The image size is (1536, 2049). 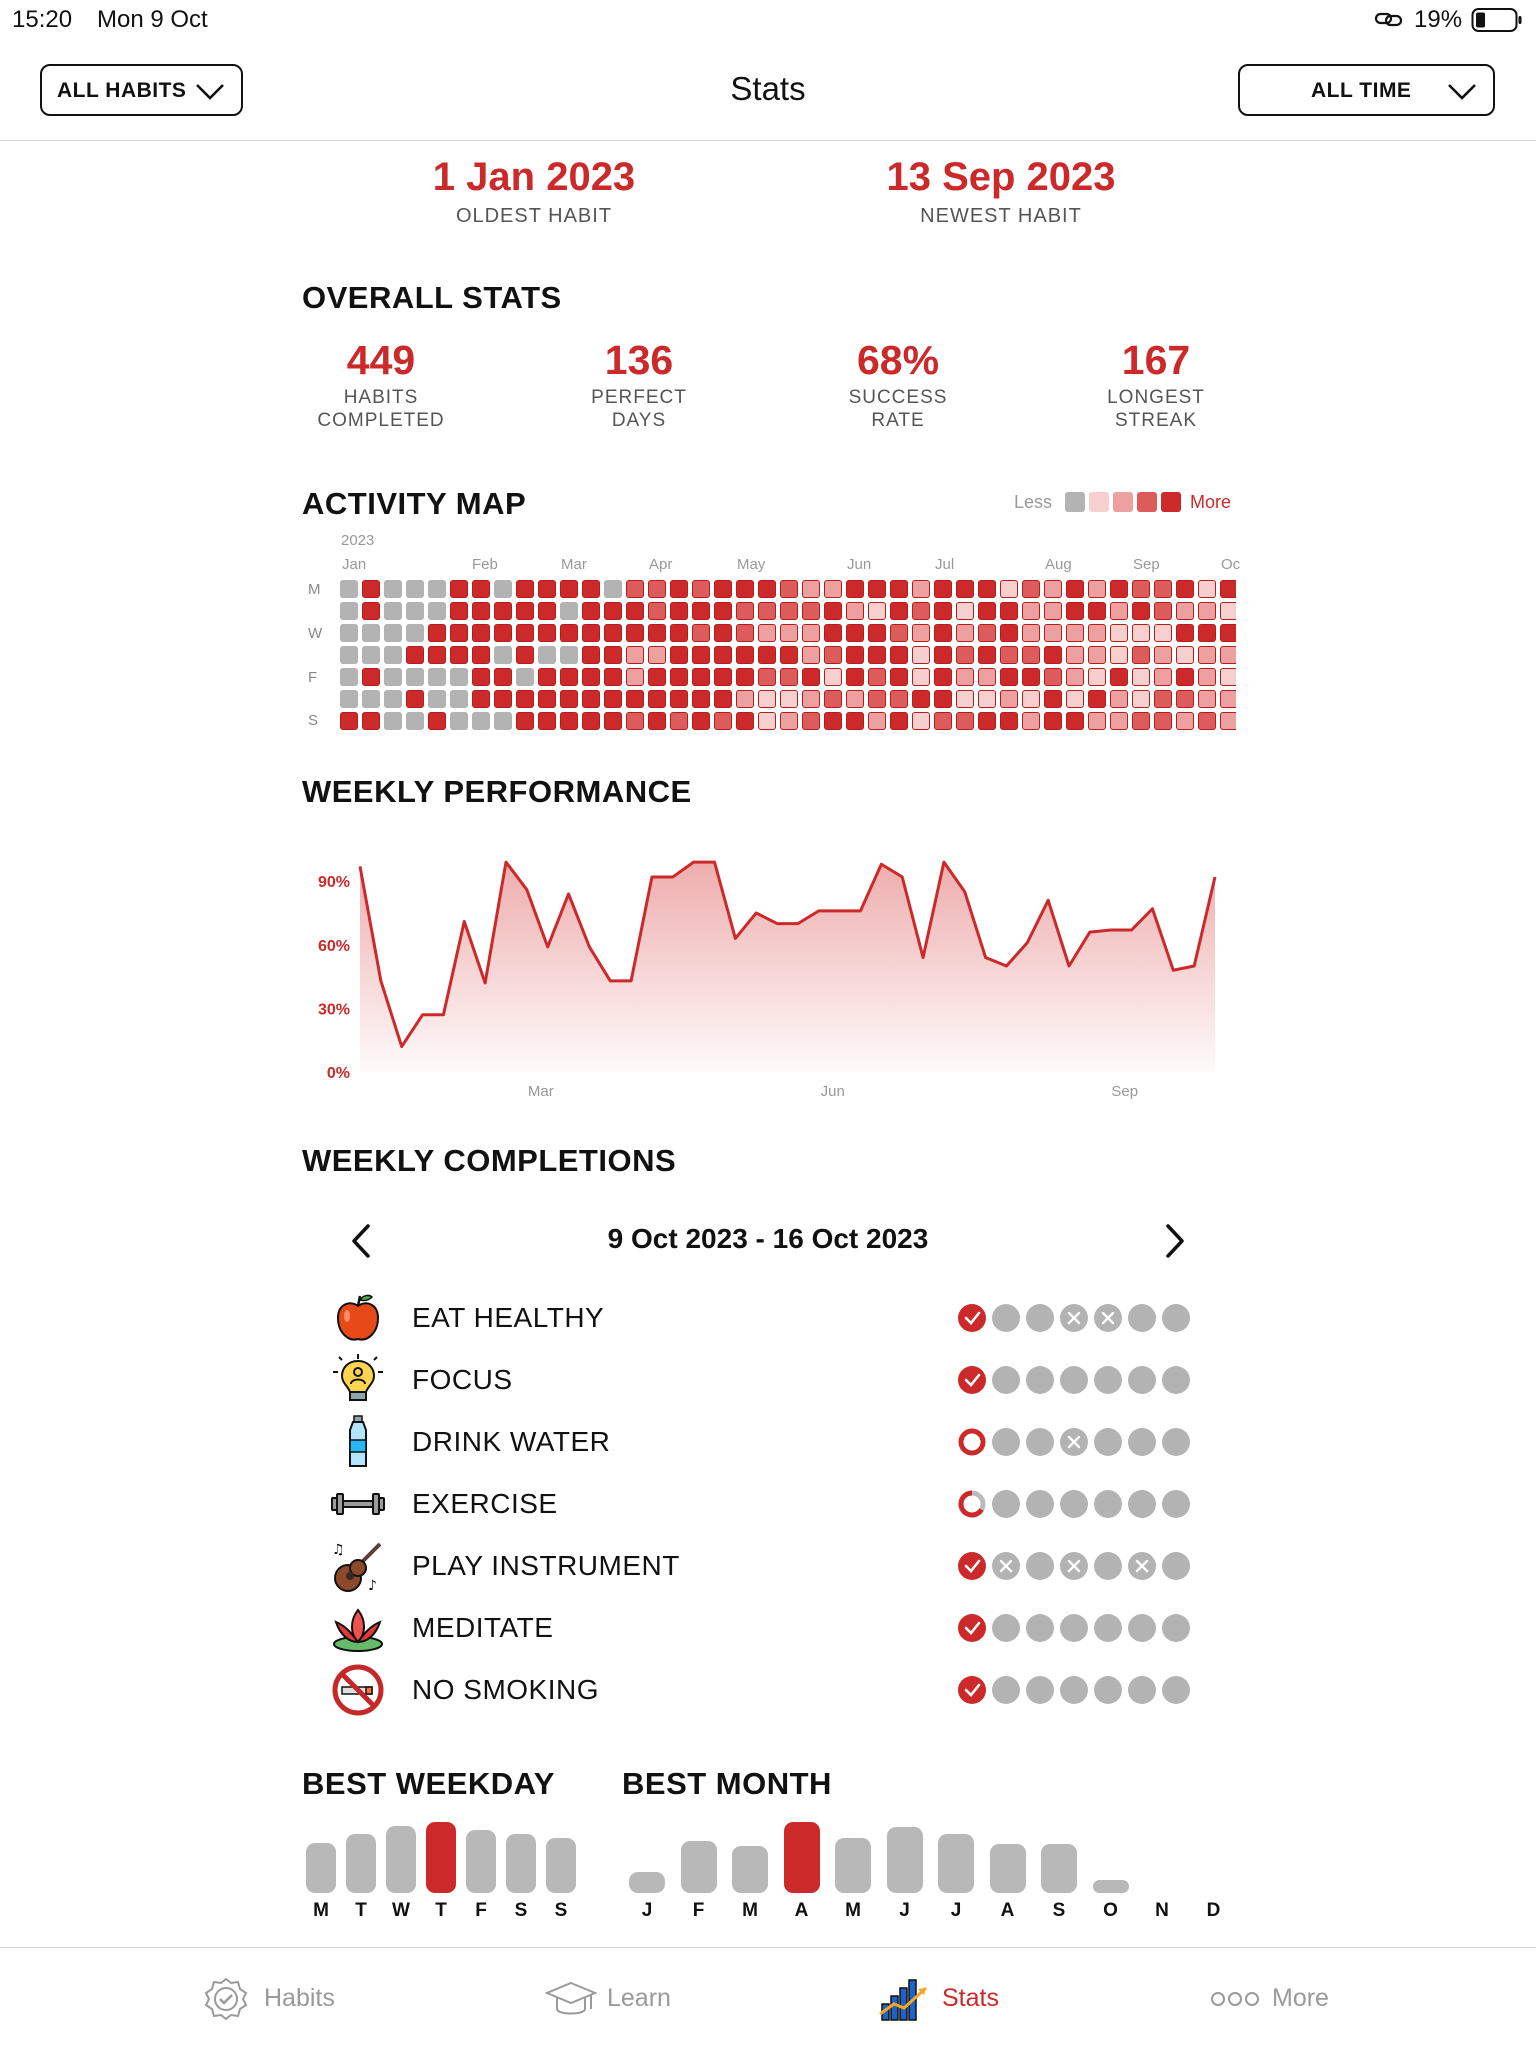 I want to click on habit-row-play-instrument: ♫ ♪ PLAY INSTRUMENT, so click(x=765, y=1568).